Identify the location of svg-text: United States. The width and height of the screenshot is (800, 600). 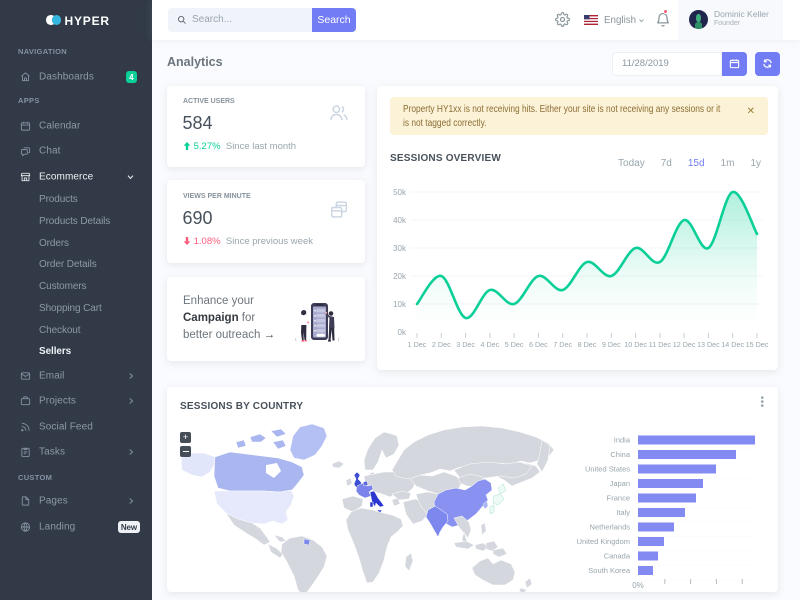
(607, 469).